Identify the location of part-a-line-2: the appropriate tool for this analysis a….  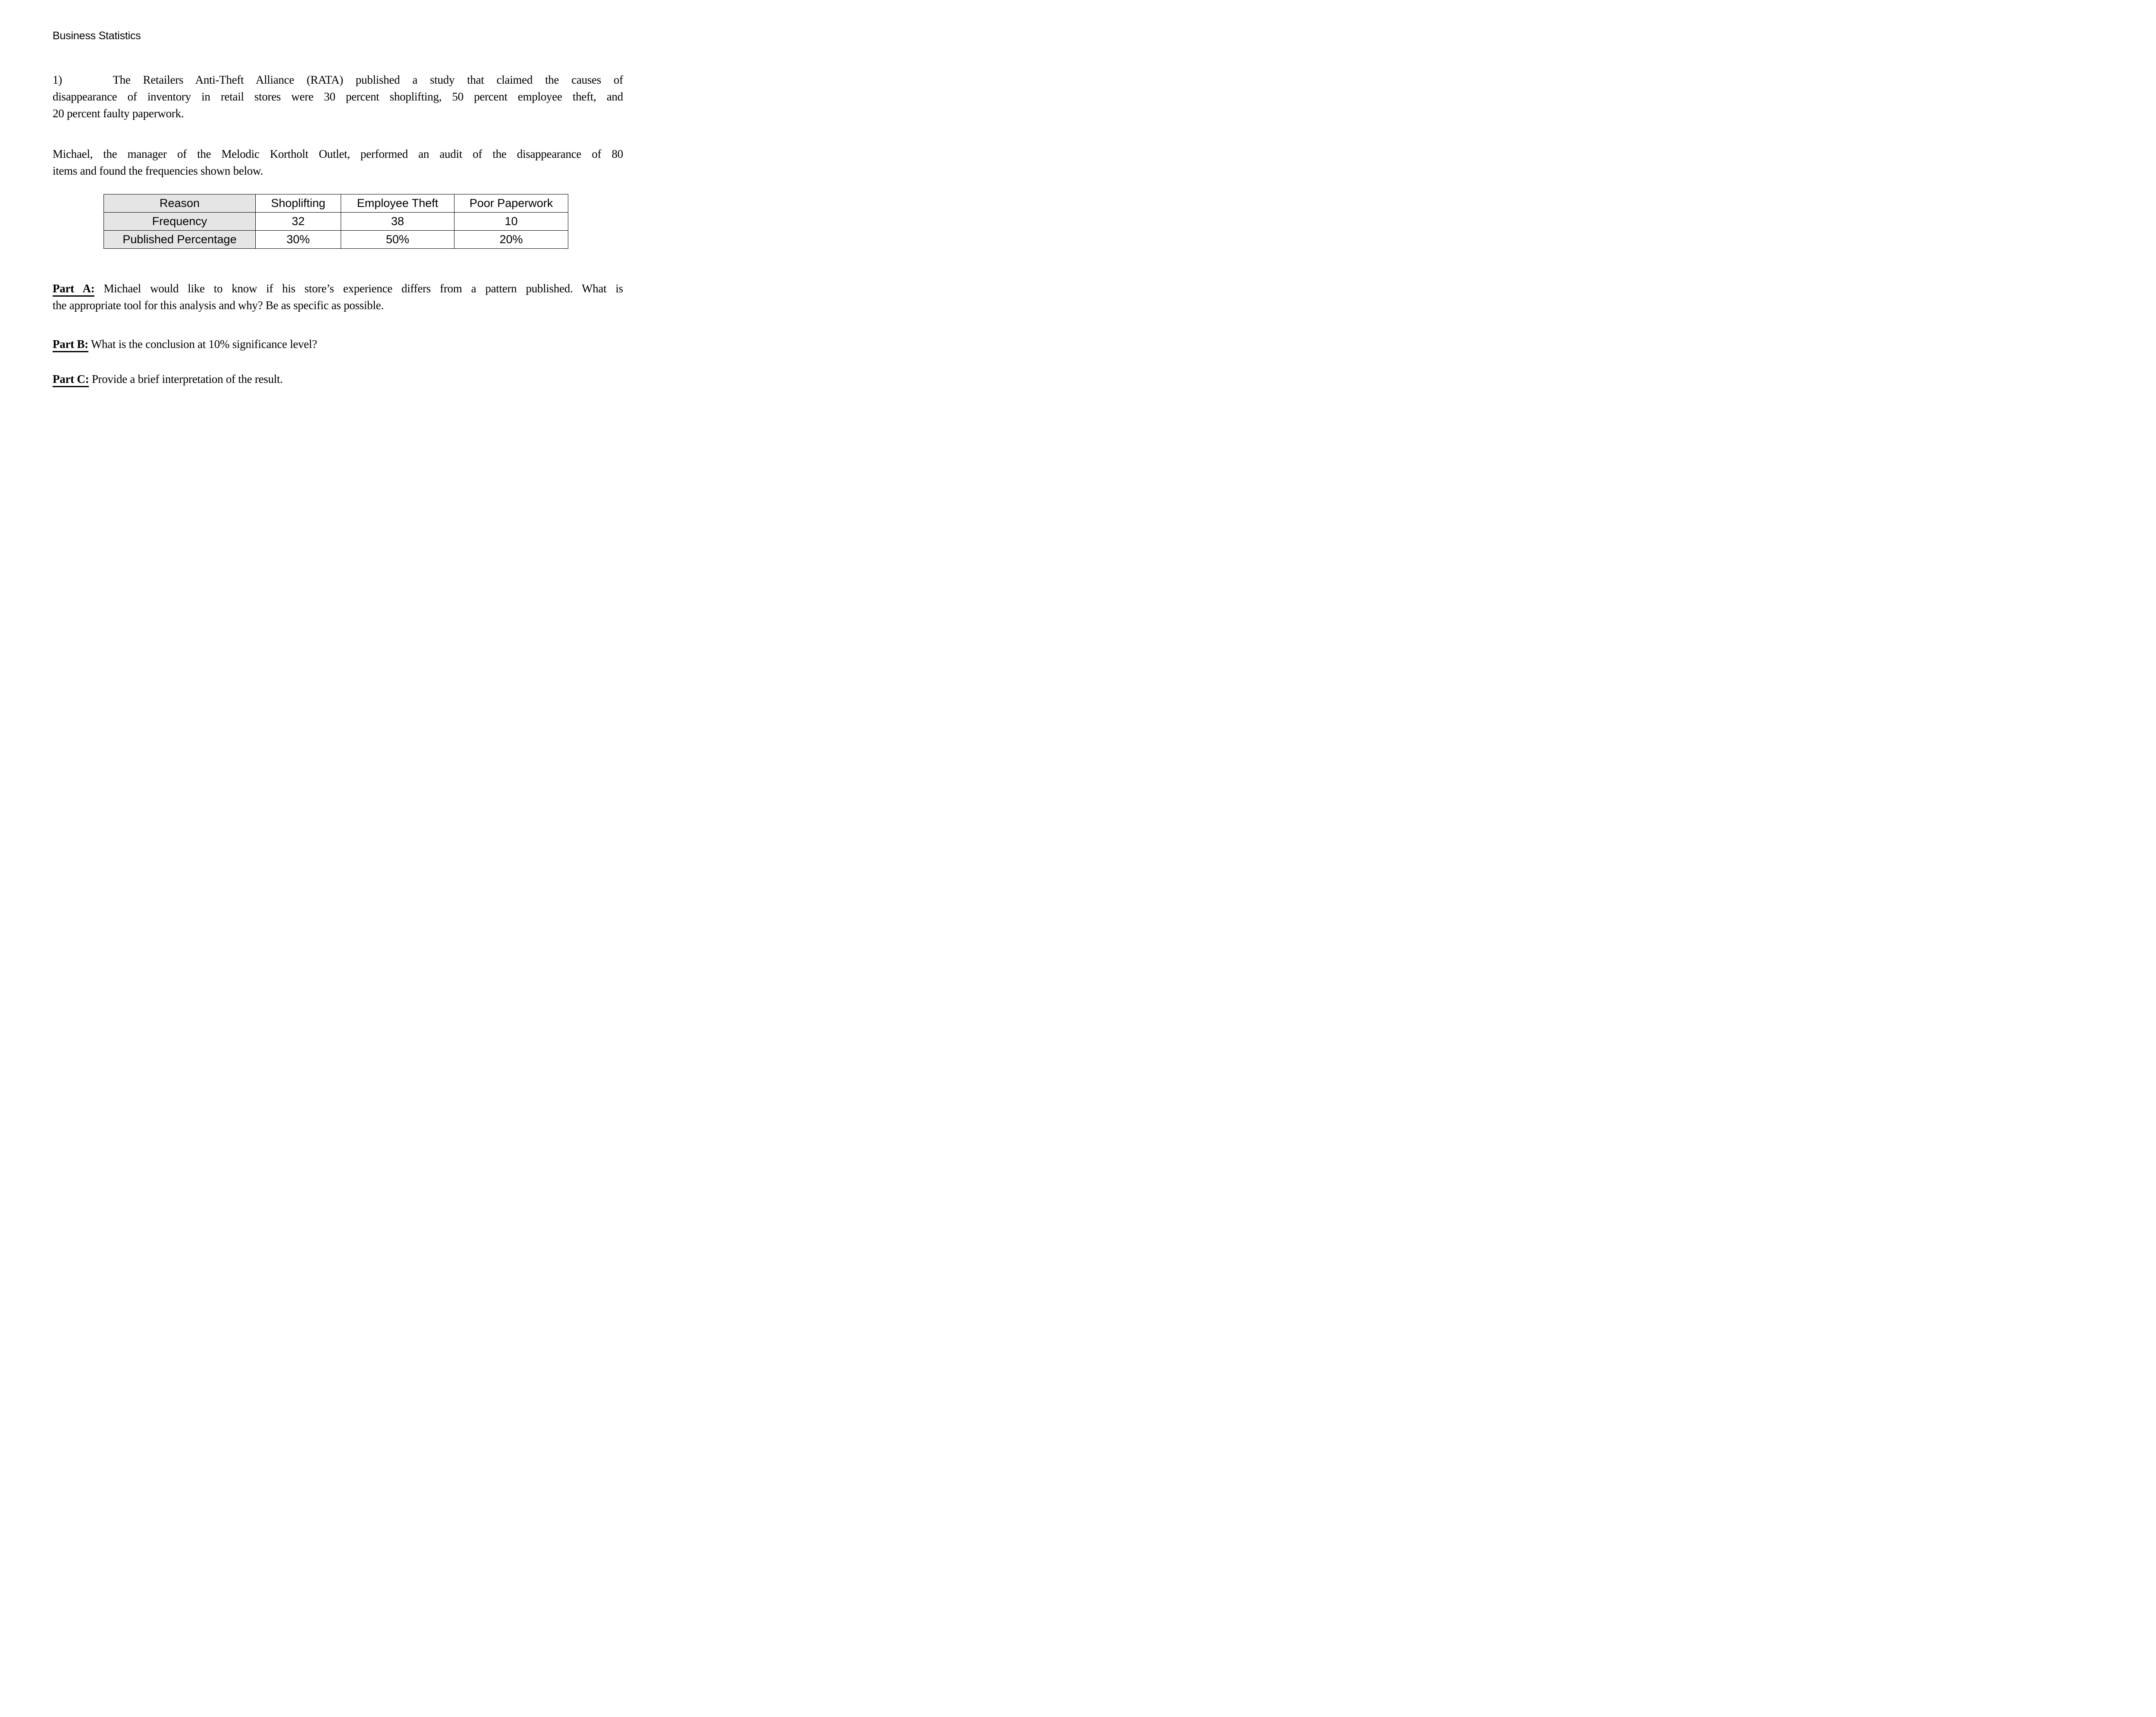
(218, 305).